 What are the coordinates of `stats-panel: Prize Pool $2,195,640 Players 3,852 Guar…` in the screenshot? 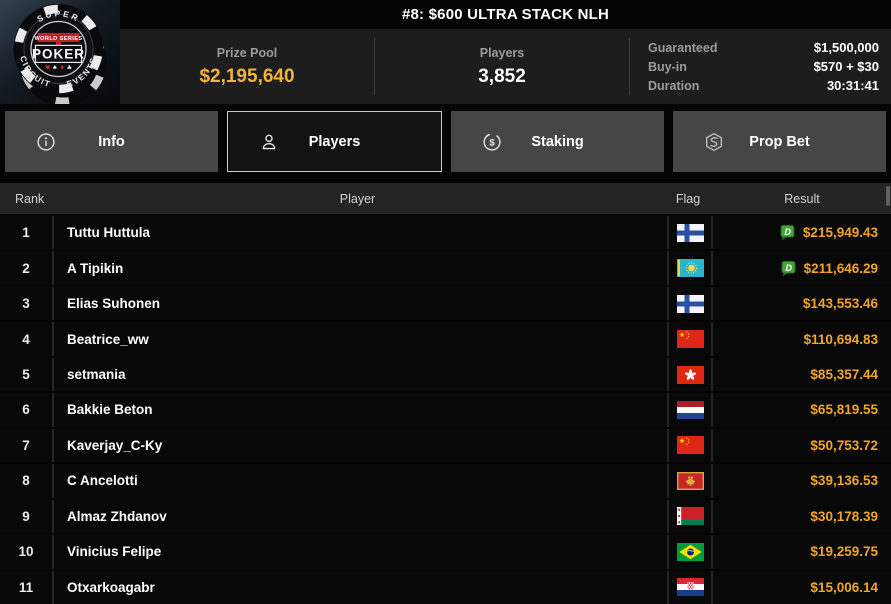 It's located at (505, 66).